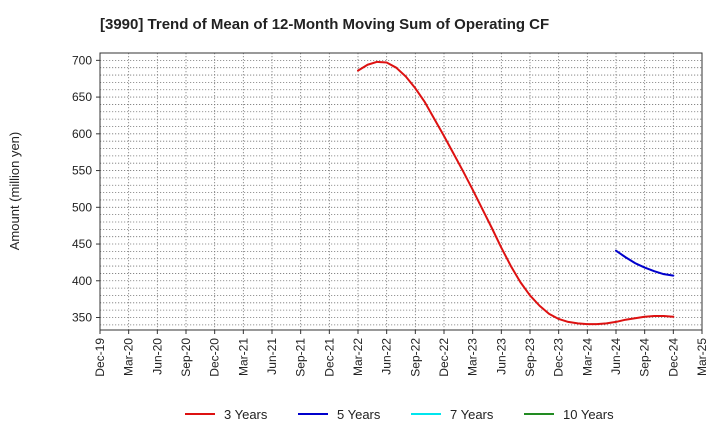 The height and width of the screenshot is (440, 720). What do you see at coordinates (100, 357) in the screenshot?
I see `x-tick-label: Dec-19` at bounding box center [100, 357].